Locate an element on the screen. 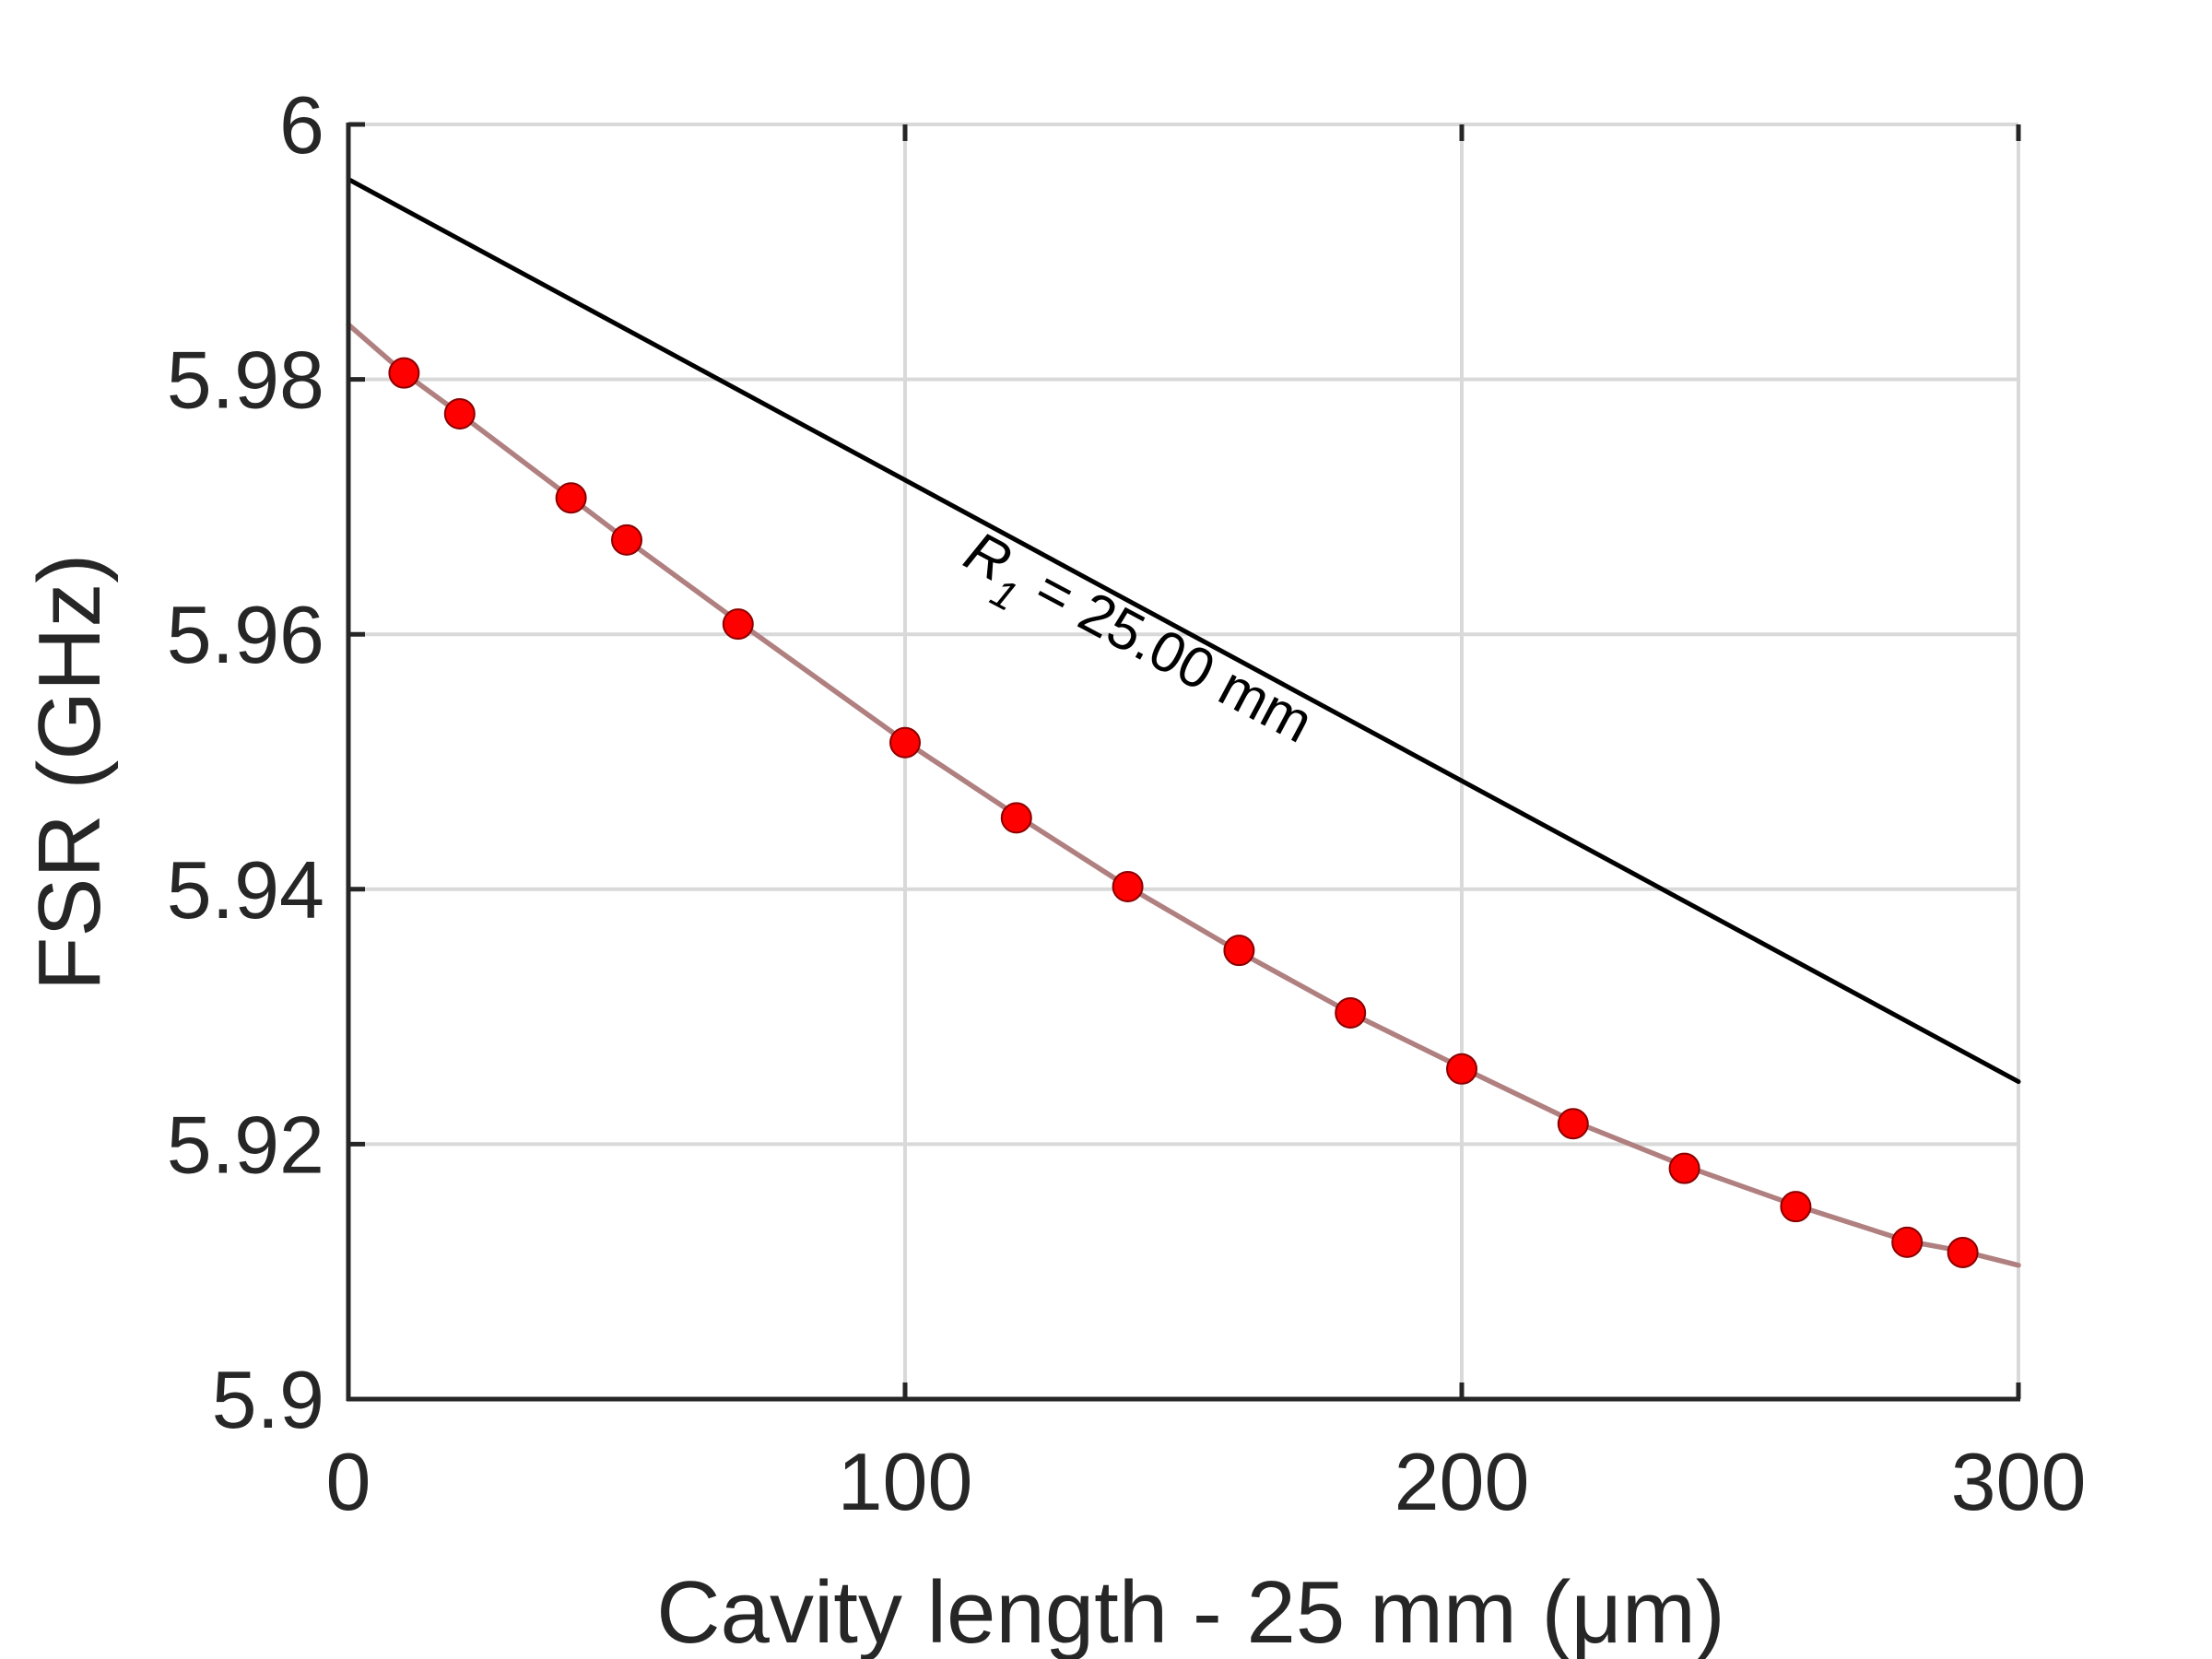 The height and width of the screenshot is (1659, 2212). x-tick-label: 300 is located at coordinates (2019, 1481).